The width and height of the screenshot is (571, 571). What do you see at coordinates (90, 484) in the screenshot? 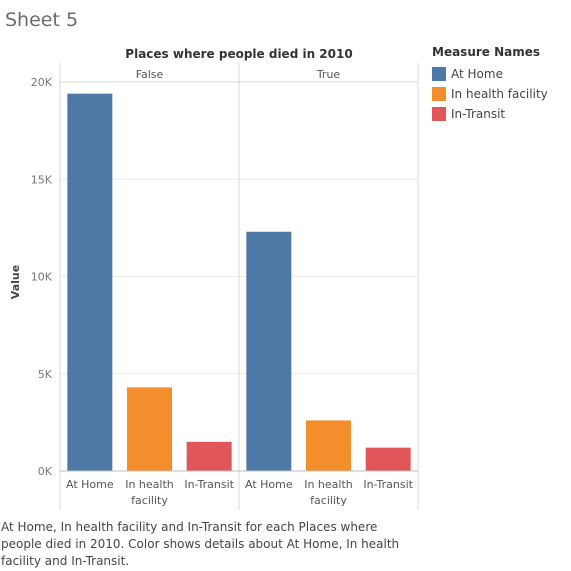
I see `x-tick-label-false-0-0: At Home` at bounding box center [90, 484].